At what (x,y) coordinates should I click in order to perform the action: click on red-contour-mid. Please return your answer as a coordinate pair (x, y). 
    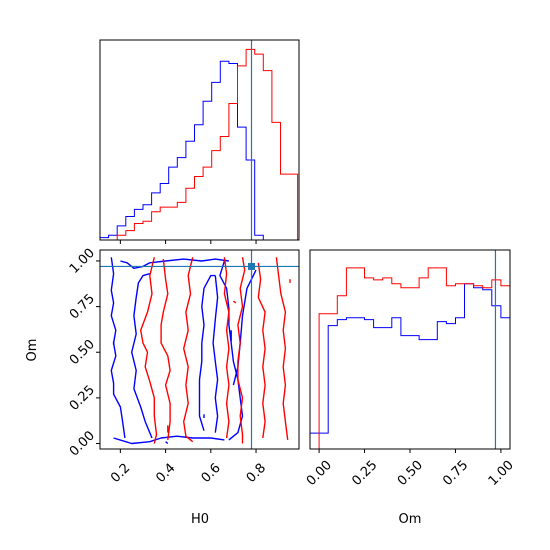
    Looking at the image, I should click on (188, 350).